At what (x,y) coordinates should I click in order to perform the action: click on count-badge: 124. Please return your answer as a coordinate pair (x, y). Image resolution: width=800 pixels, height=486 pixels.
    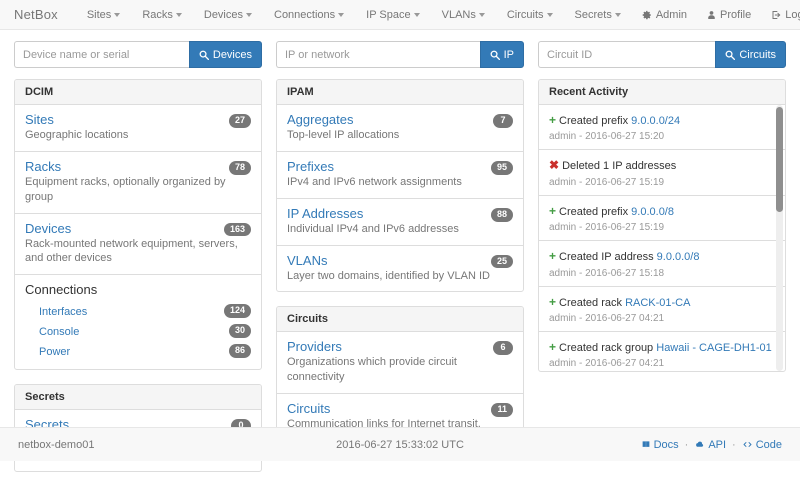
    Looking at the image, I should click on (237, 311).